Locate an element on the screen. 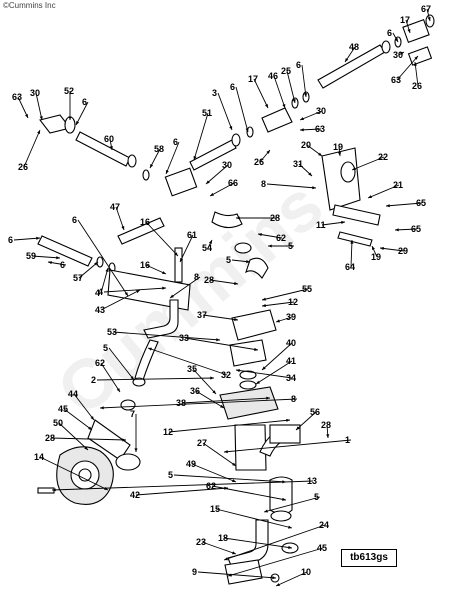  callout-label: 60 is located at coordinates (109, 139).